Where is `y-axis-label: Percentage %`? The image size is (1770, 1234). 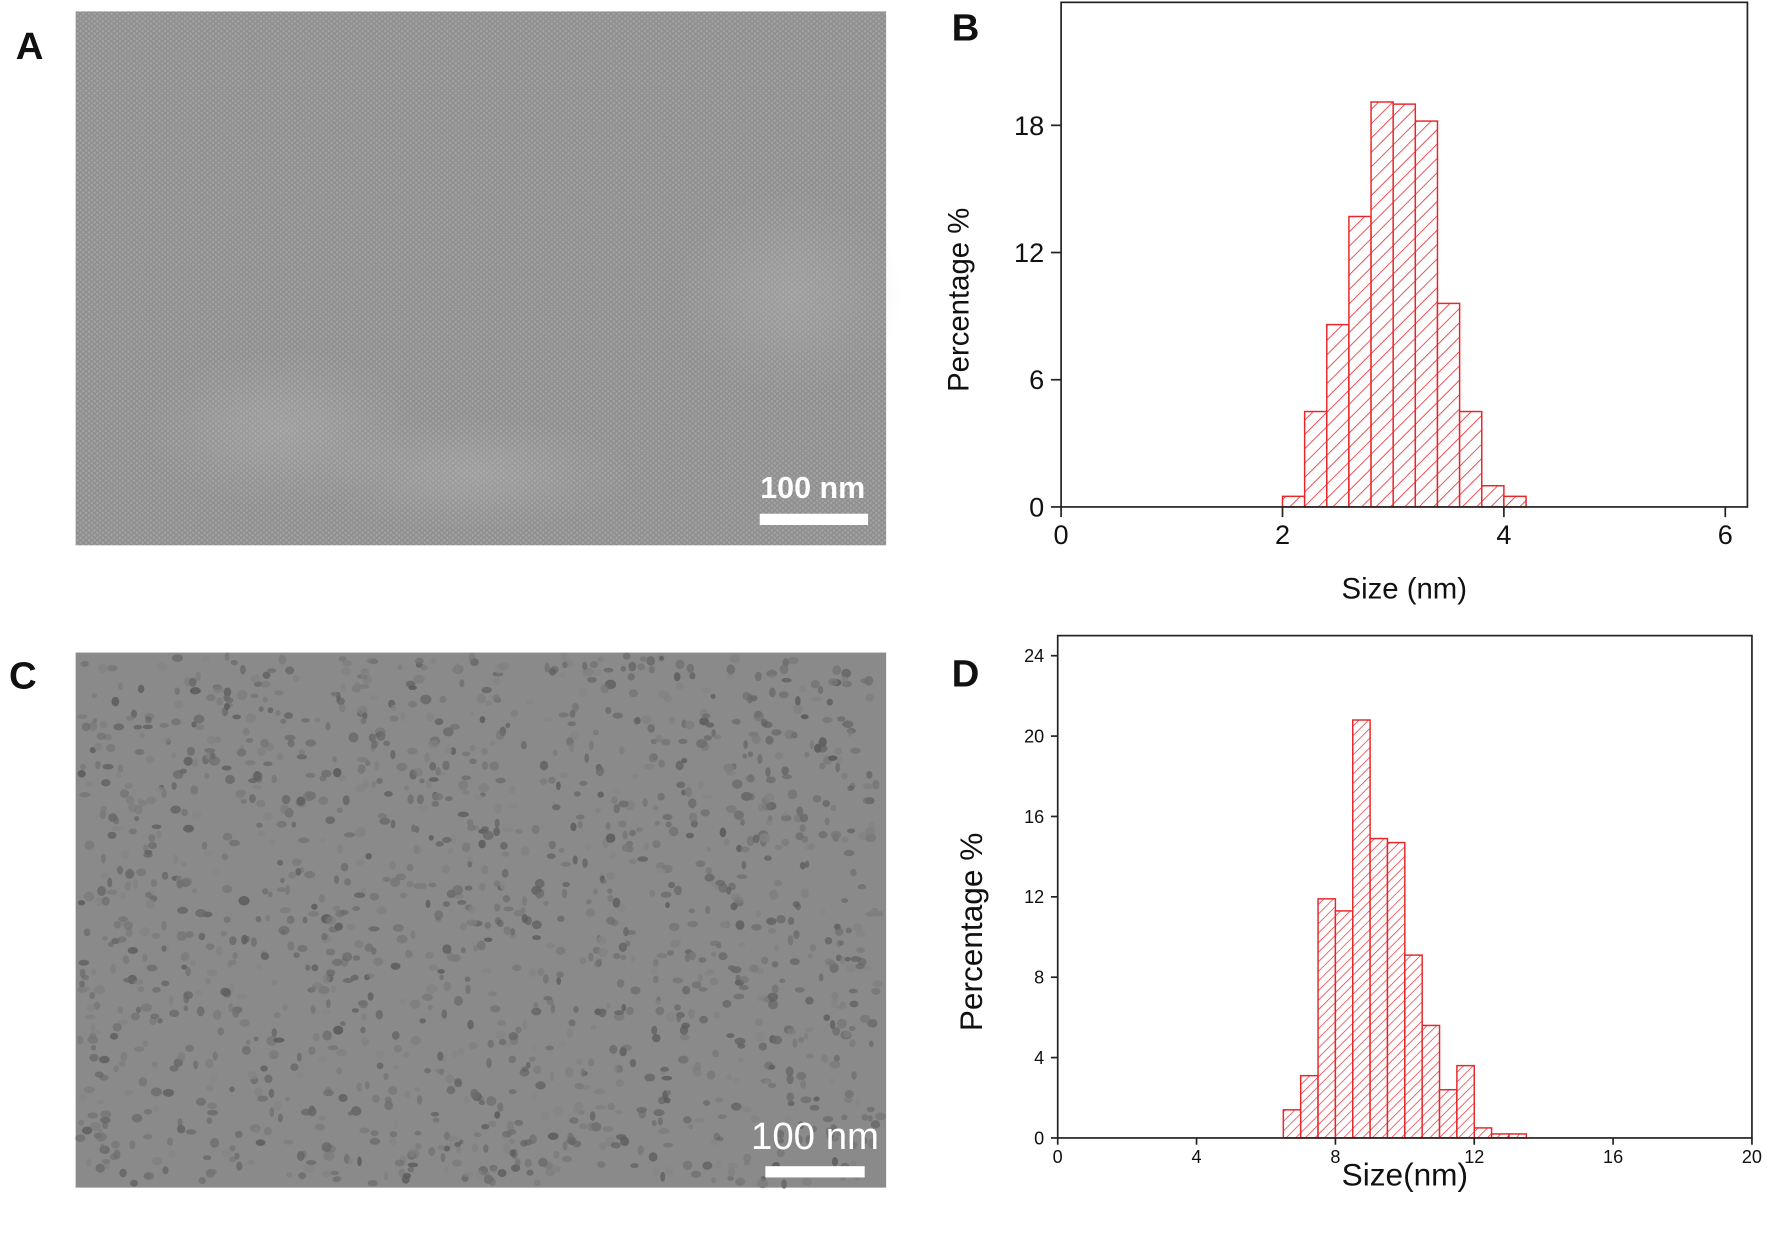 y-axis-label: Percentage % is located at coordinates (971, 932).